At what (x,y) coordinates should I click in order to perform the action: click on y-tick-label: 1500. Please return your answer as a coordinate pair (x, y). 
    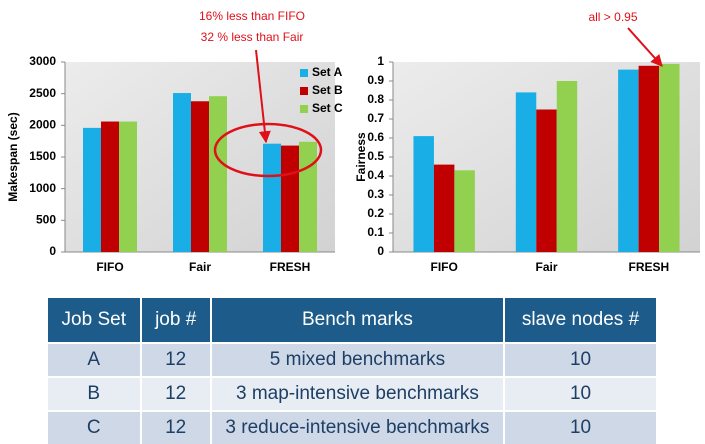
    Looking at the image, I should click on (42, 156).